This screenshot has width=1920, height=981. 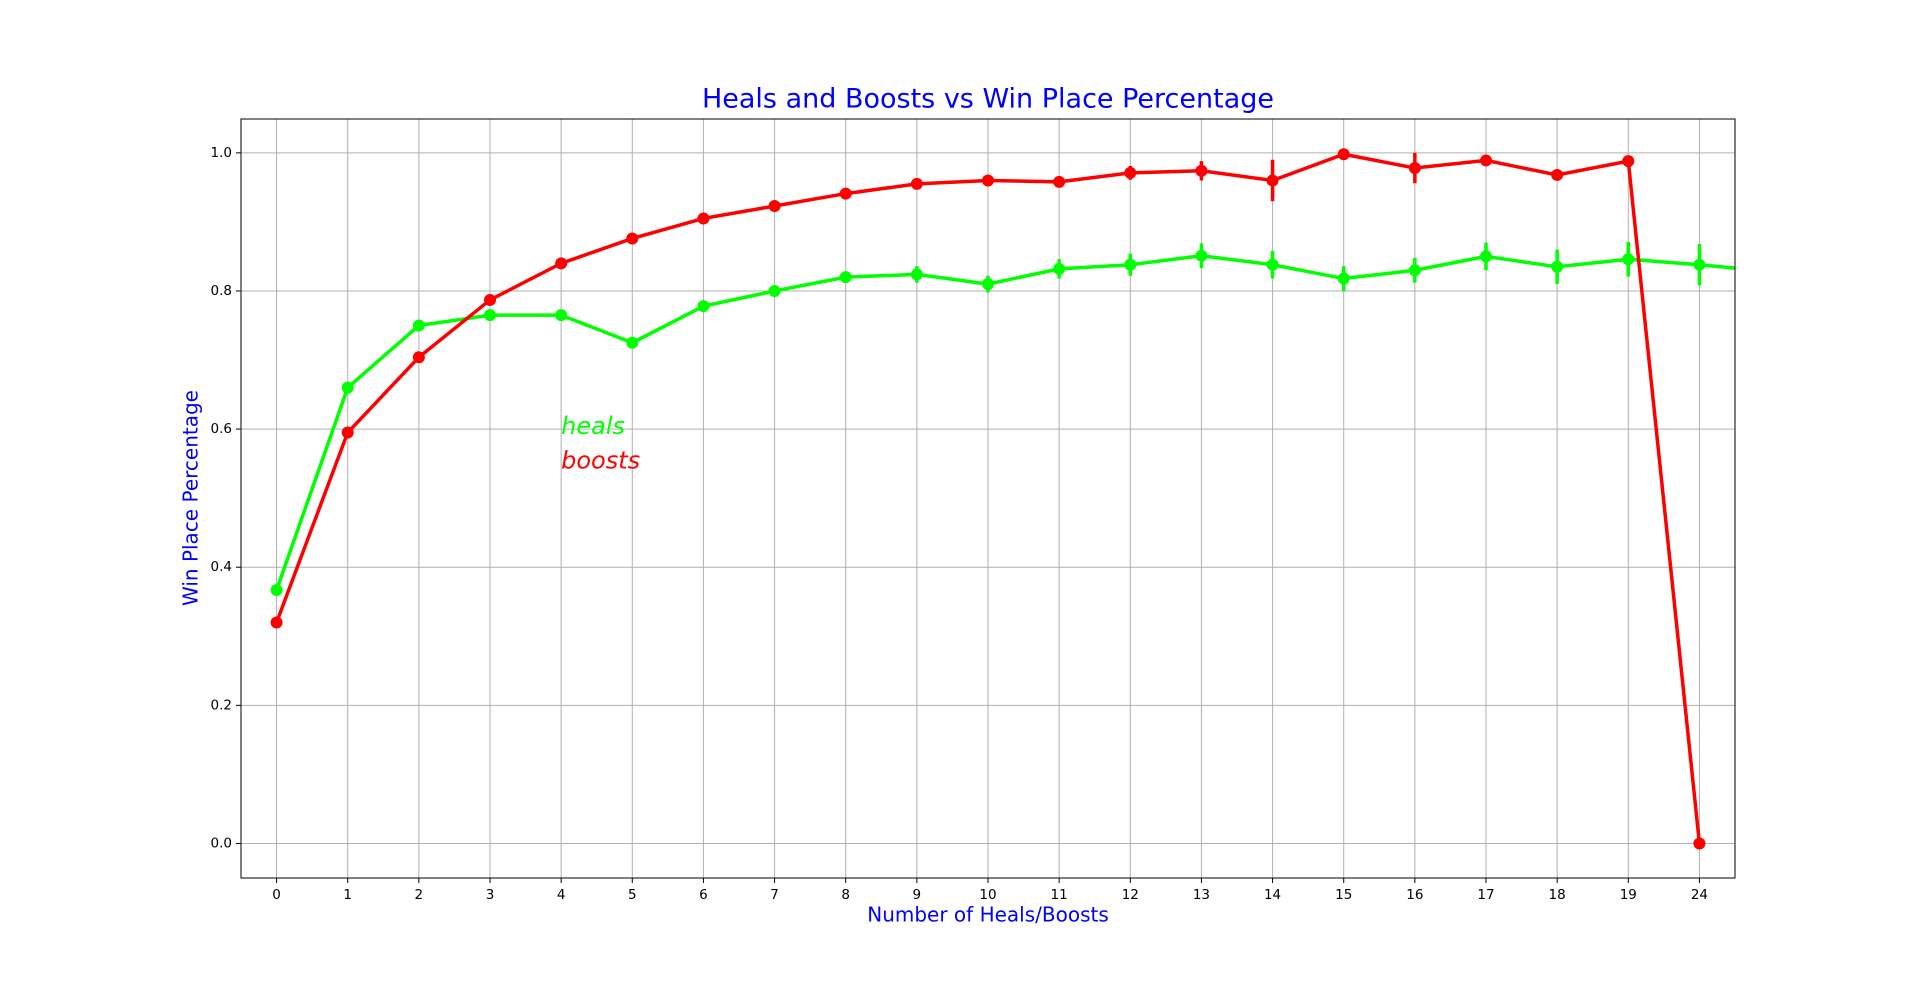 I want to click on y-tick-label: 0.8, so click(x=221, y=291).